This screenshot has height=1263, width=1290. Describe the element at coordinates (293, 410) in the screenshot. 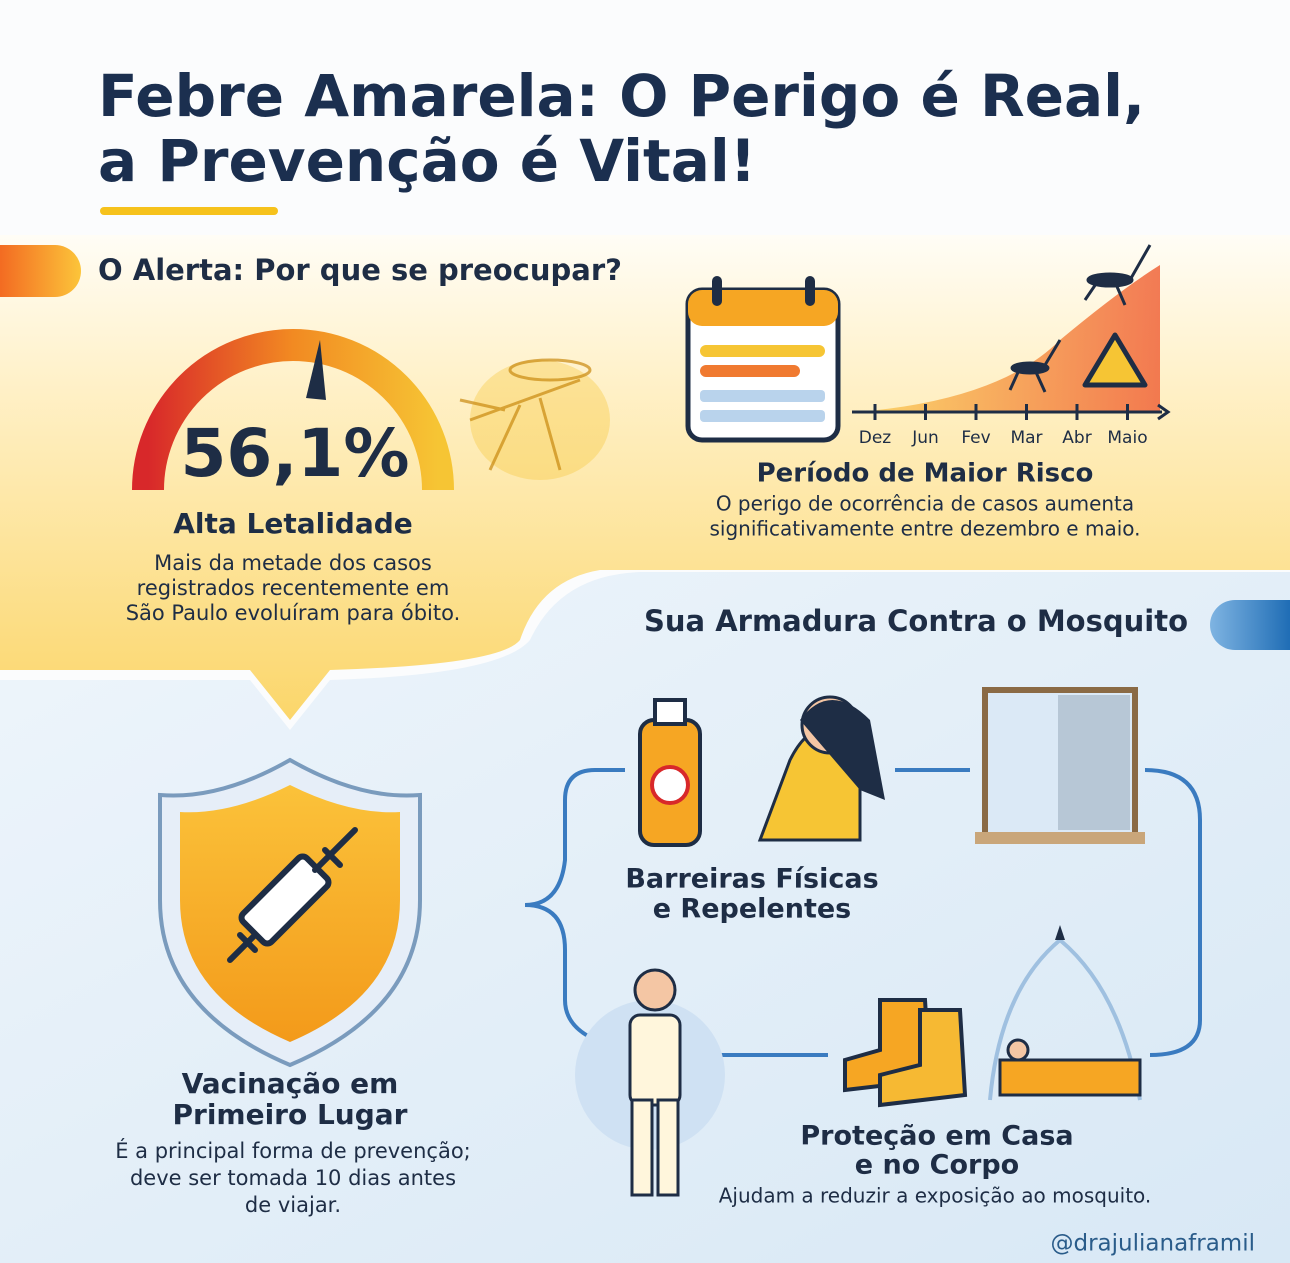

I see `gauge-arc` at that location.